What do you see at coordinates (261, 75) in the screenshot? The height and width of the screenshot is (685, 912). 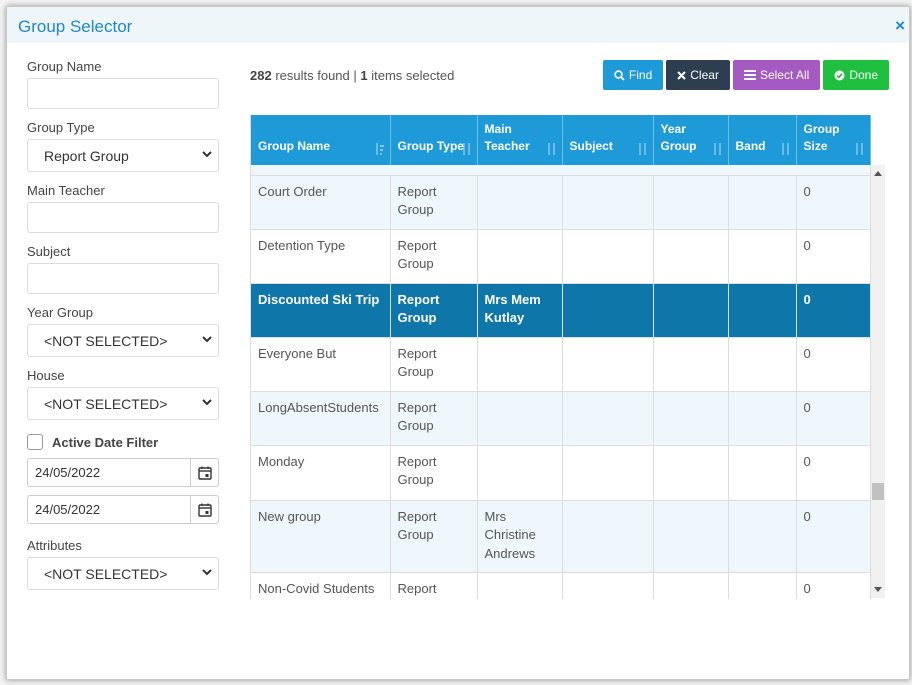 I see `results-count: 282` at bounding box center [261, 75].